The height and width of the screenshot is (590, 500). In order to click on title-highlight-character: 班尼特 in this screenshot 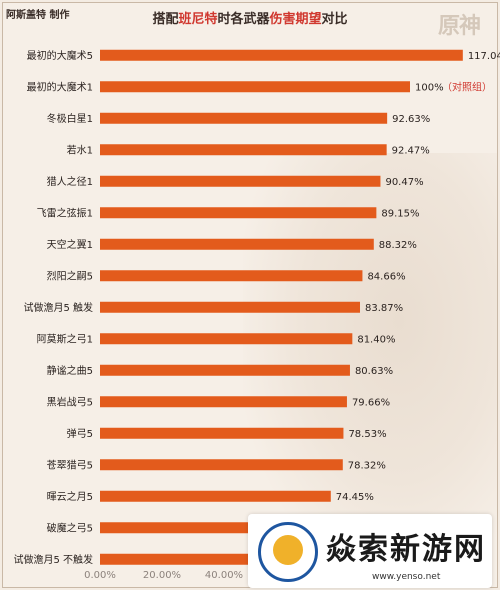, I will do `click(198, 19)`.